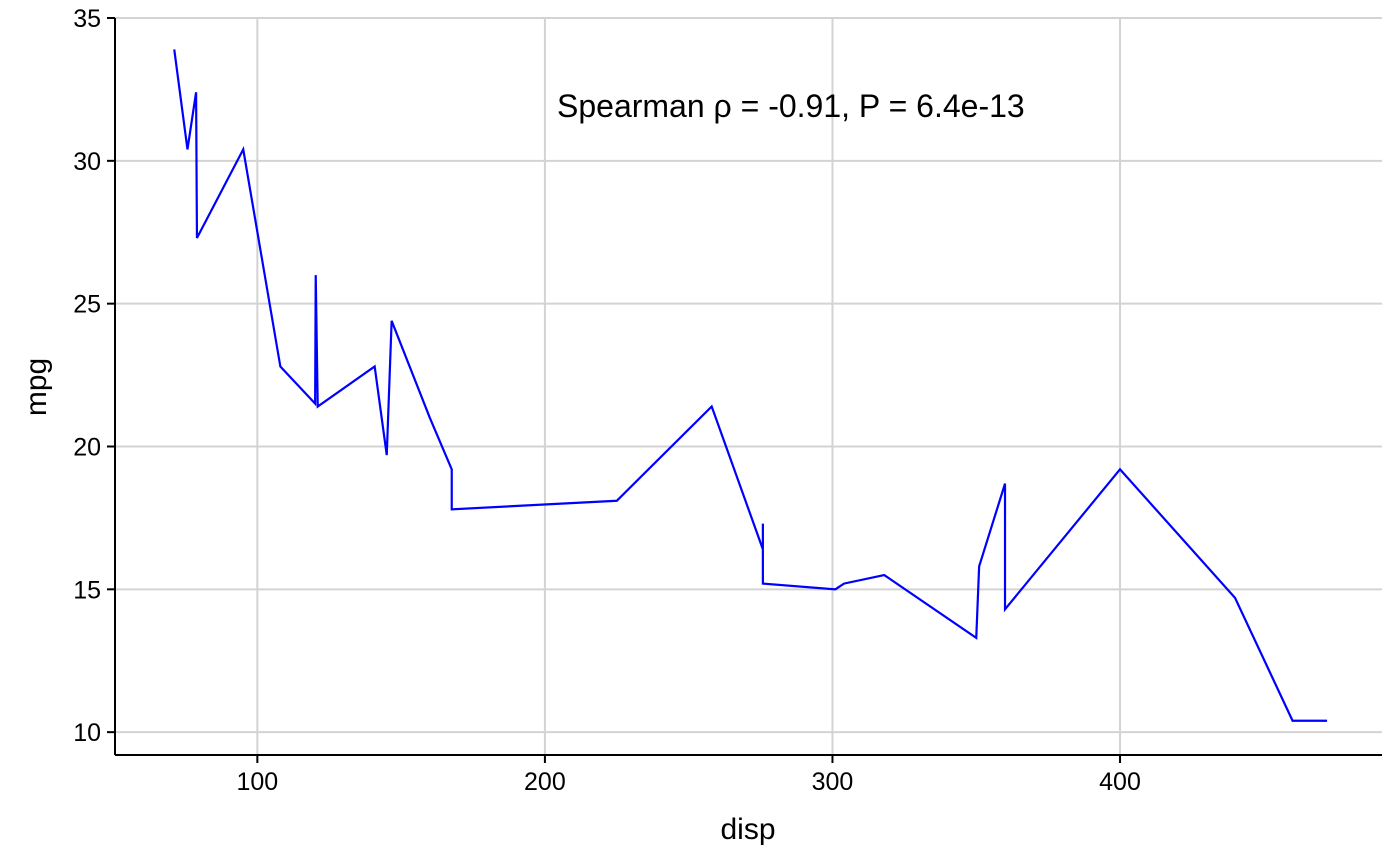 This screenshot has width=1400, height=866. What do you see at coordinates (87, 162) in the screenshot?
I see `y-tick-label: 30` at bounding box center [87, 162].